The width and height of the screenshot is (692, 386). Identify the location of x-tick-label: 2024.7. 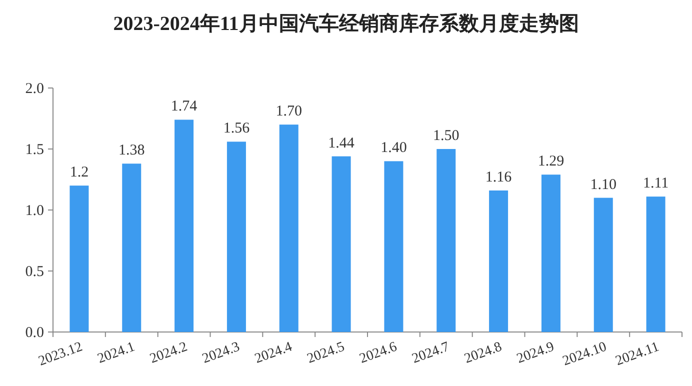
(431, 353).